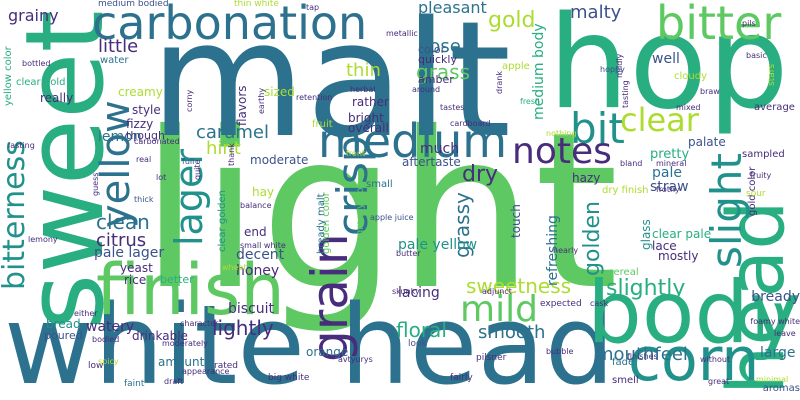 Image resolution: width=800 pixels, height=400 pixels. Describe the element at coordinates (321, 223) in the screenshot. I see `word-bready-malt: bready malt` at that location.